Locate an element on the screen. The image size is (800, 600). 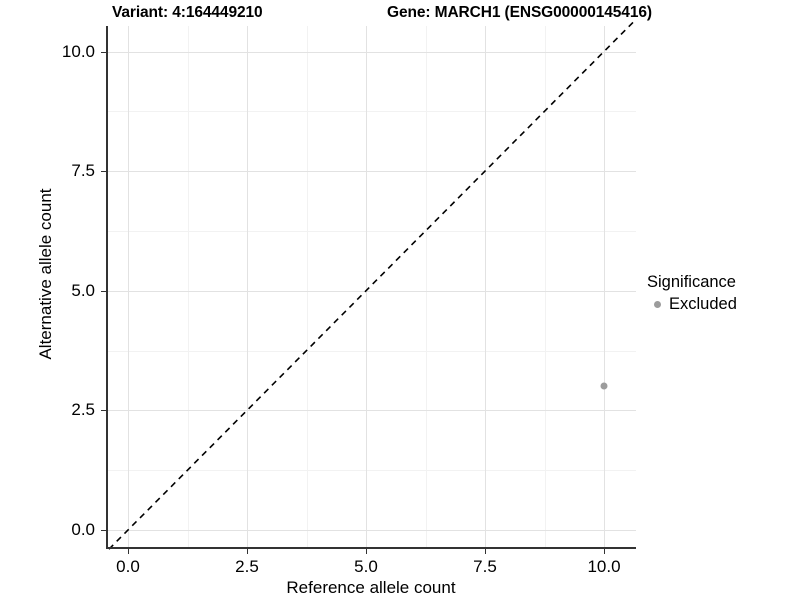
legend-marker-icon is located at coordinates (657, 304).